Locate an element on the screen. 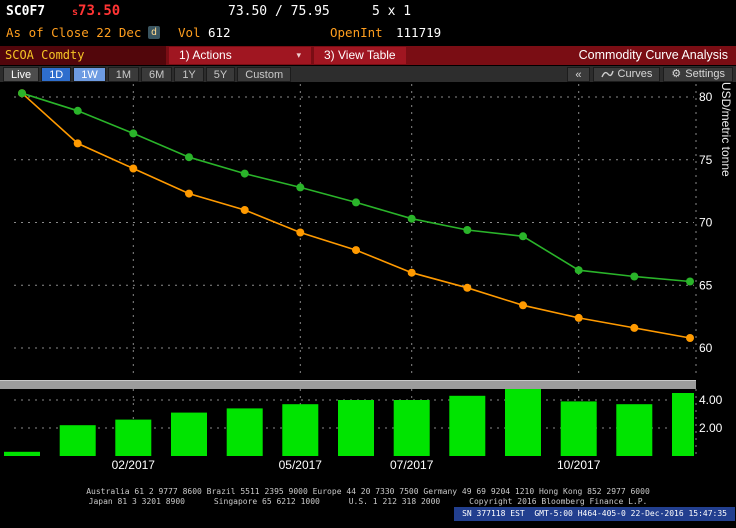 Image resolution: width=736 pixels, height=528 pixels. x-tick-label: 10/2017 is located at coordinates (579, 465).